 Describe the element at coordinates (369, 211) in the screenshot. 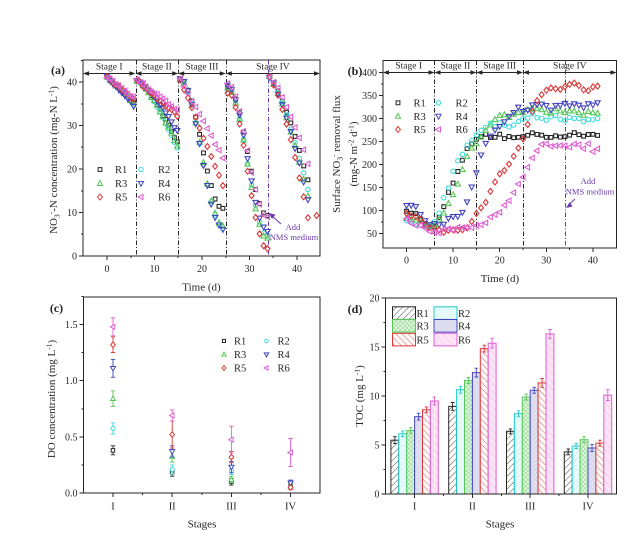

I see `svg-text: 100` at that location.